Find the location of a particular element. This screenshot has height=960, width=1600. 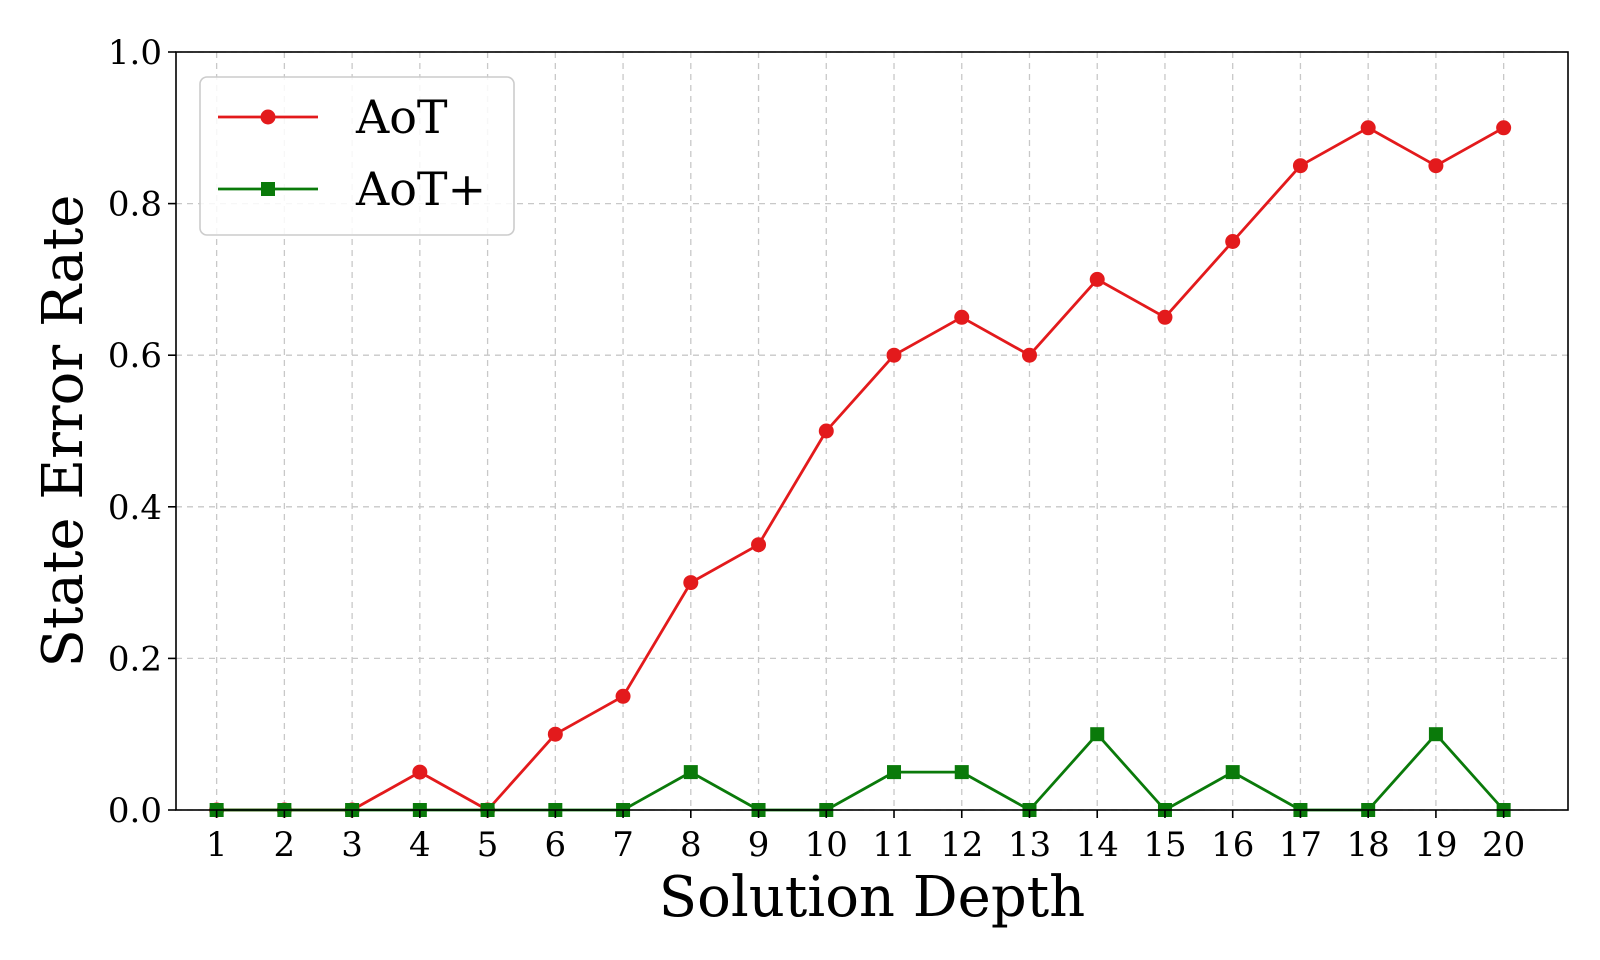

x-tick-label: 1 is located at coordinates (217, 845).